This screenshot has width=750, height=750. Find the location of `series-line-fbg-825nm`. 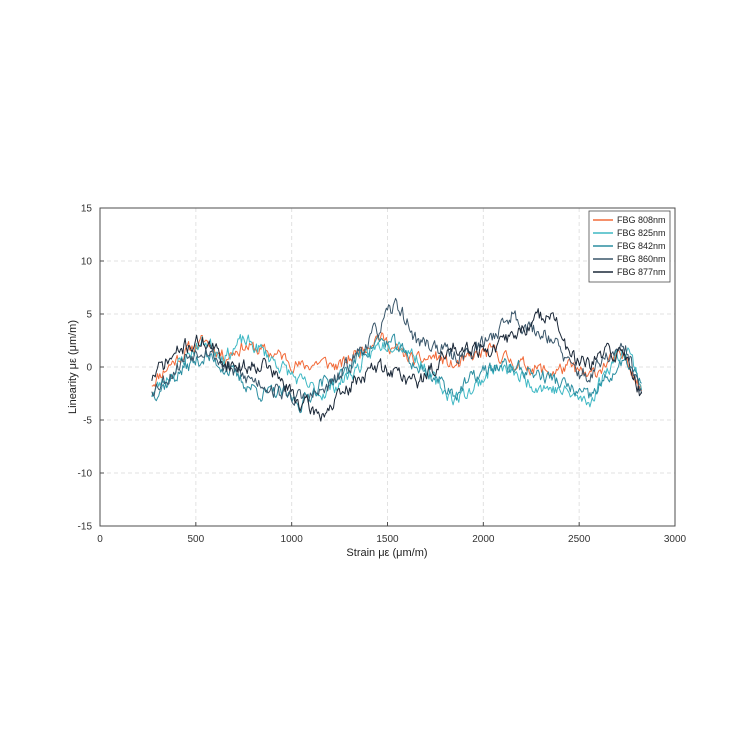

series-line-fbg-825nm is located at coordinates (397, 371).